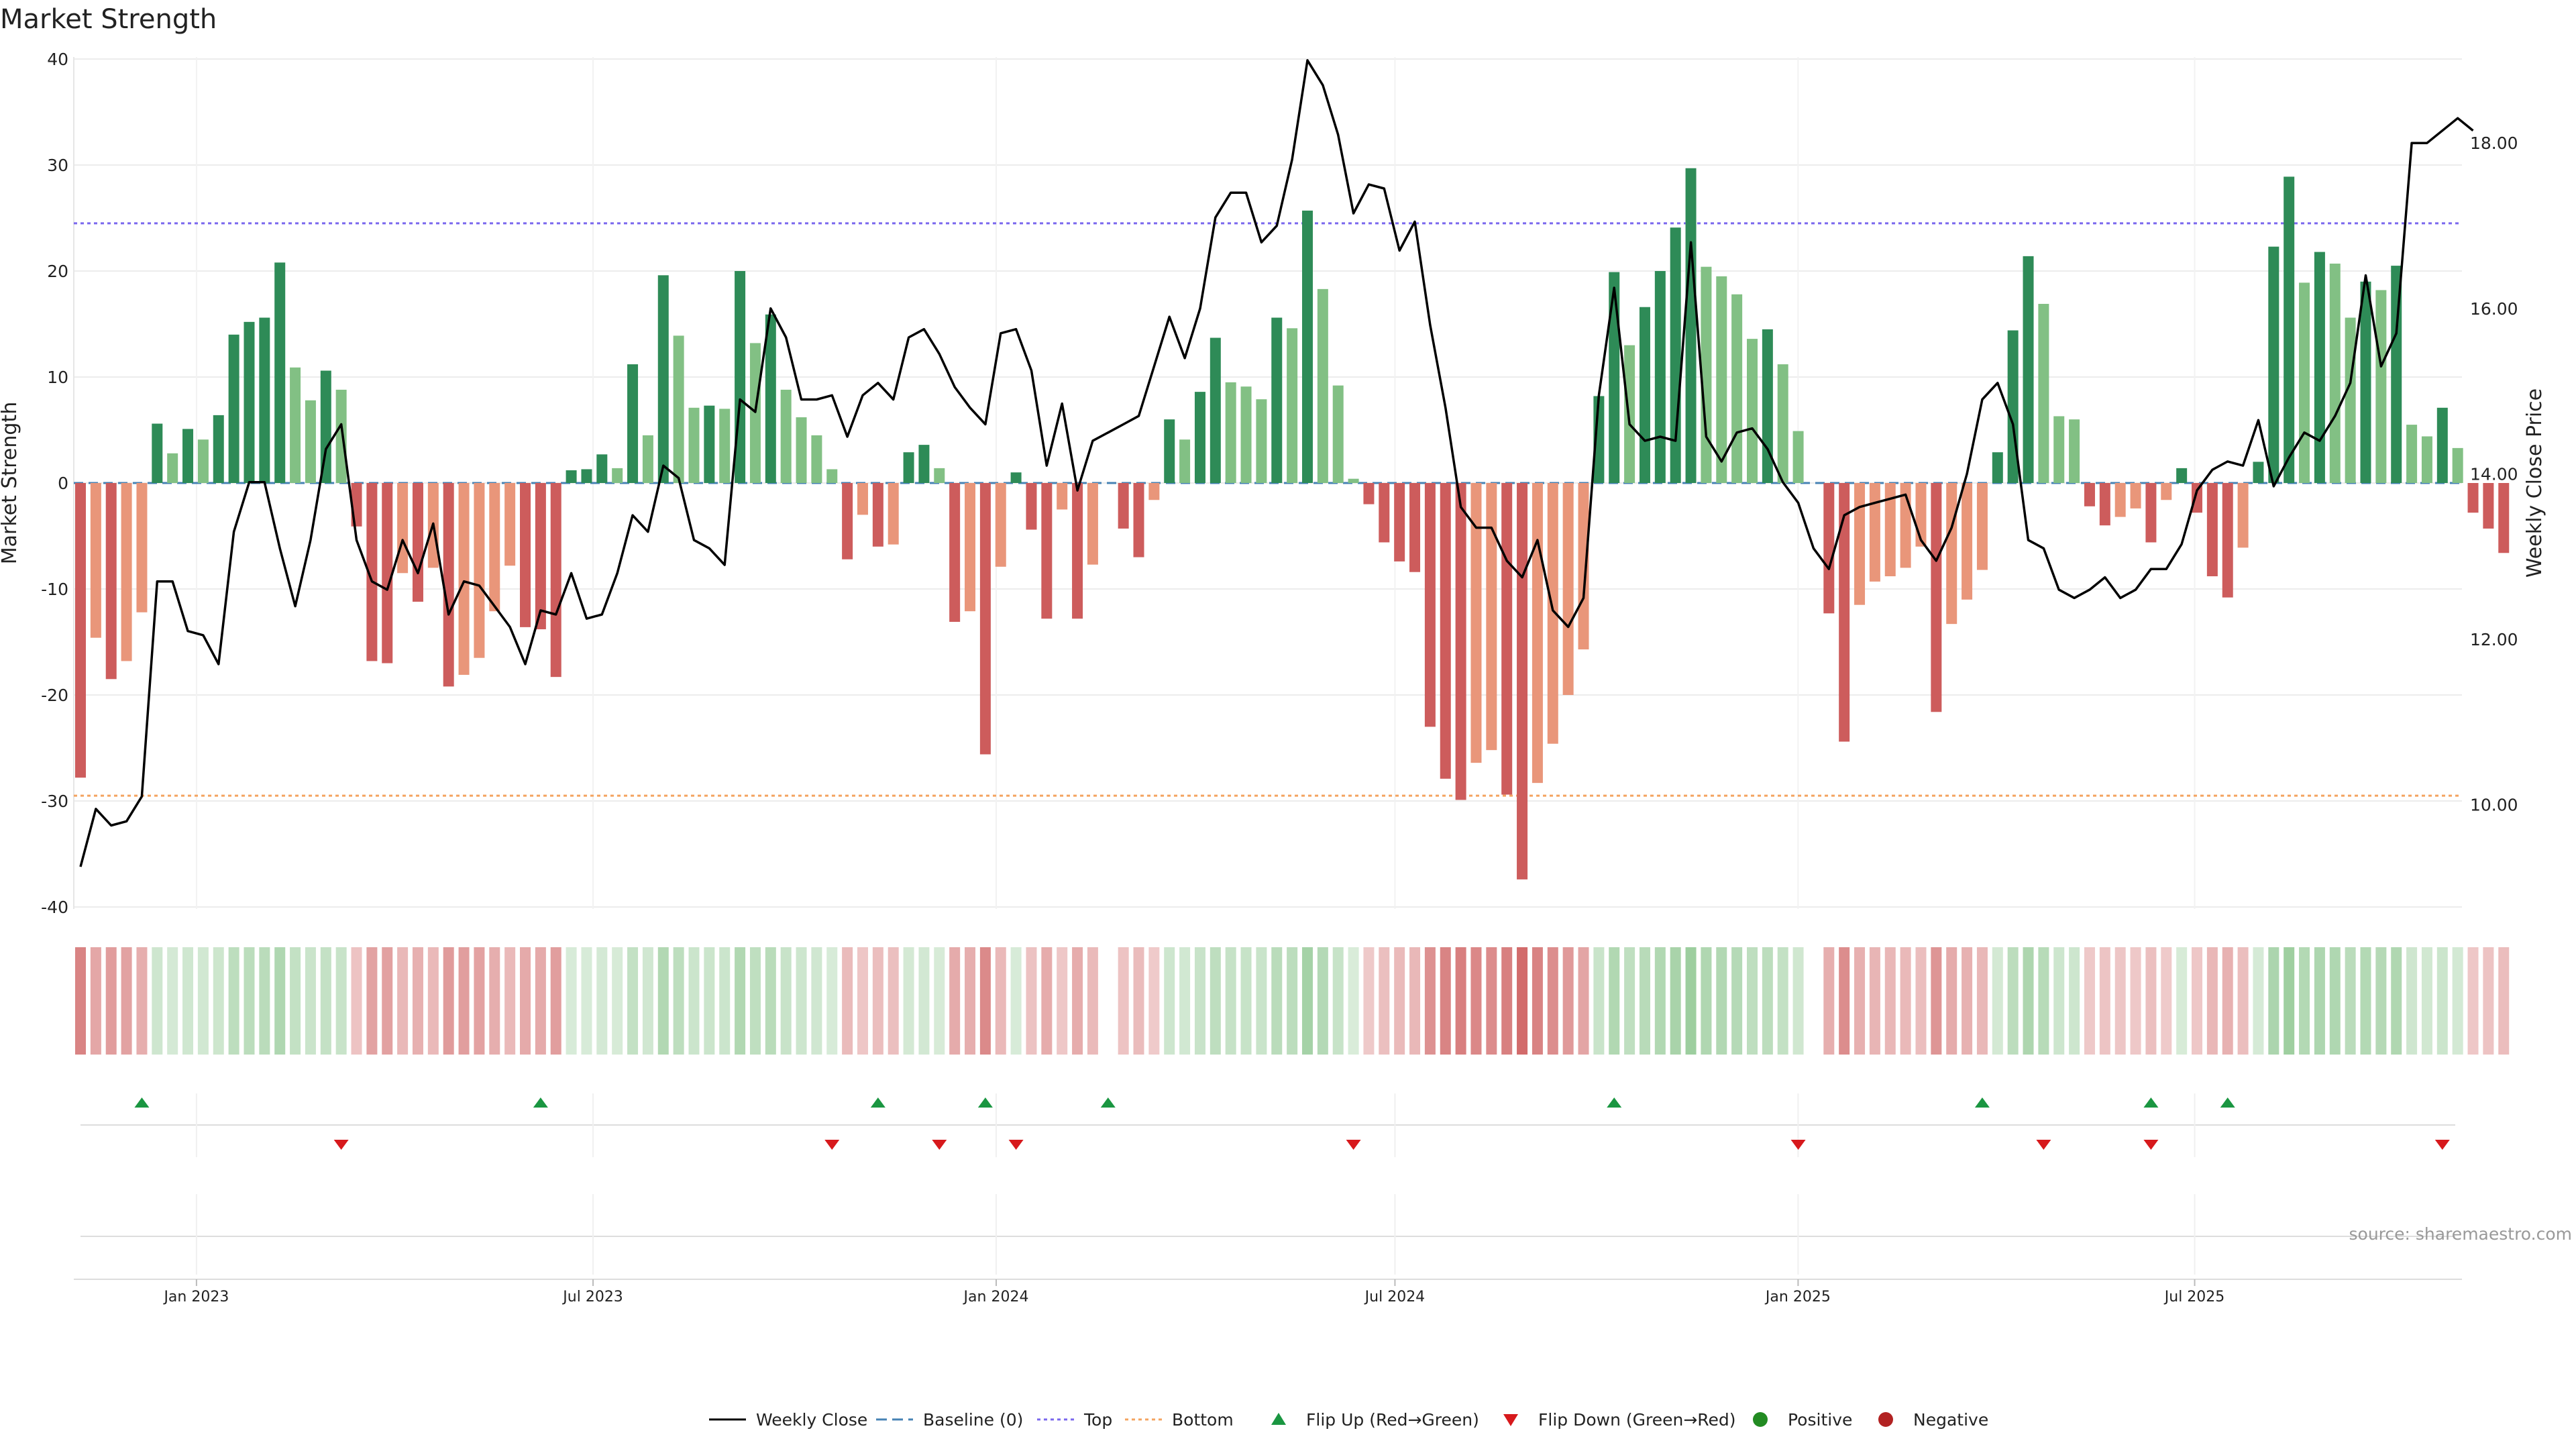 The image size is (2576, 1449). I want to click on y-axis-title: Market Strength, so click(10, 483).